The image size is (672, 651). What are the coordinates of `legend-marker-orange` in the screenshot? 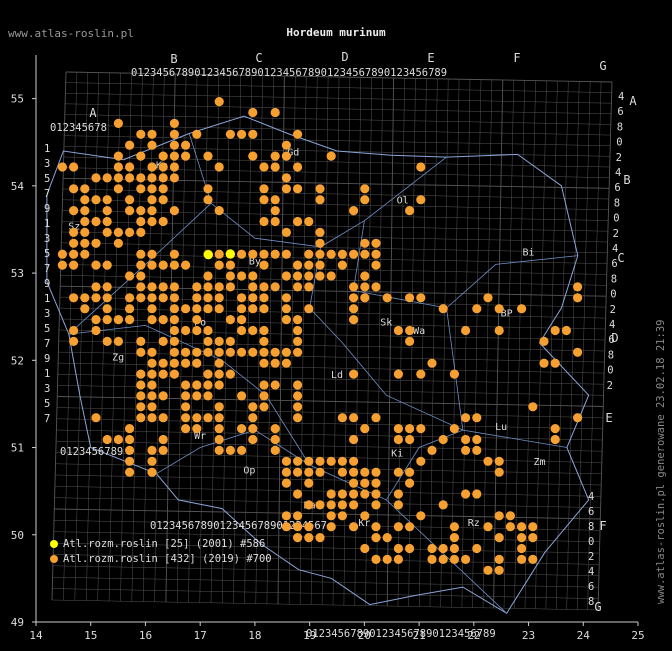 It's located at (54, 558).